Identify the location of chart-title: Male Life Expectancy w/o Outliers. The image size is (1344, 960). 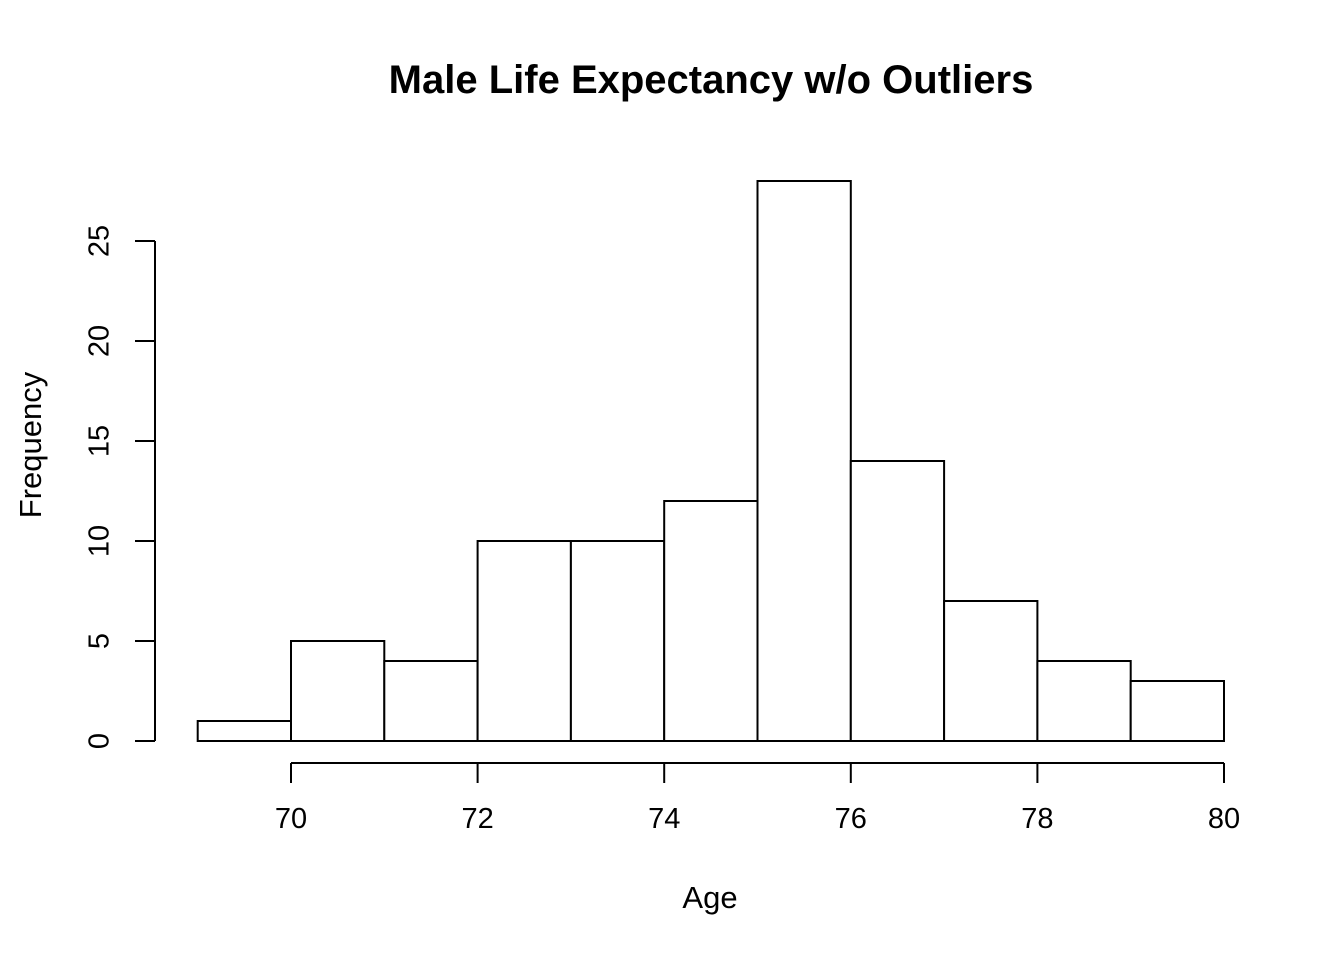
(711, 80).